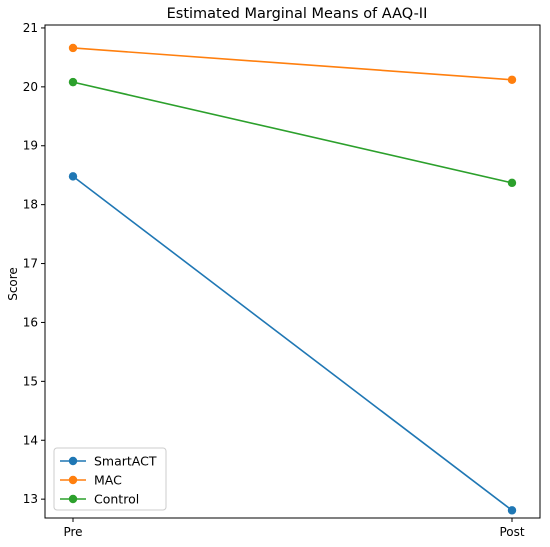 This screenshot has width=550, height=547. Describe the element at coordinates (512, 510) in the screenshot. I see `point-smartact-post` at that location.